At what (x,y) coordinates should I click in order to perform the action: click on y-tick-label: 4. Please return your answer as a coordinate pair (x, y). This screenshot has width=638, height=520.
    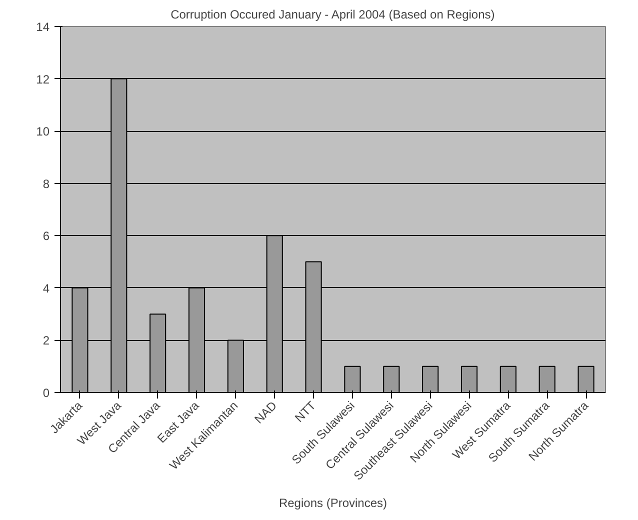
    Looking at the image, I should click on (46, 288).